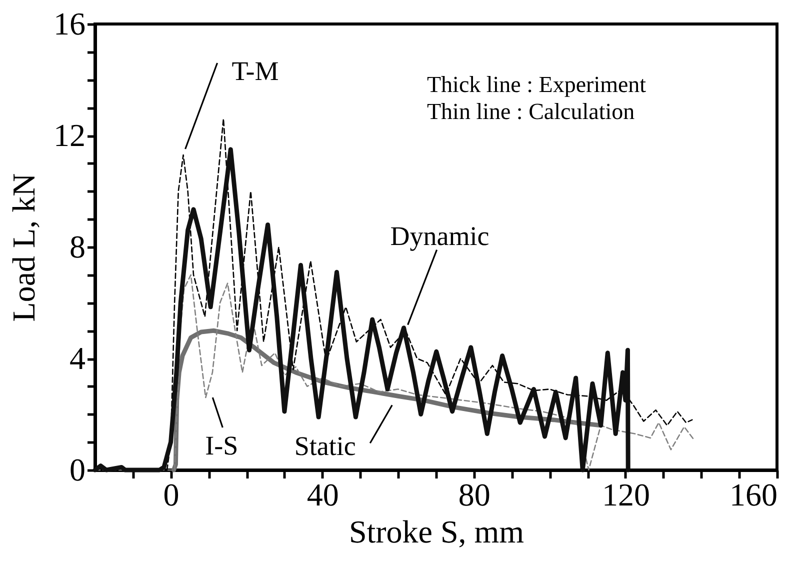 Image resolution: width=811 pixels, height=581 pixels. Describe the element at coordinates (255, 71) in the screenshot. I see `annotation: T-M` at that location.